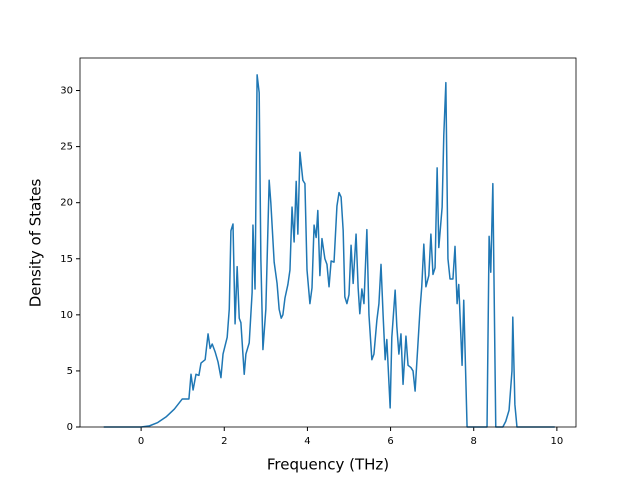 The width and height of the screenshot is (640, 480). Describe the element at coordinates (70, 427) in the screenshot. I see `y-tick-label: 0` at that location.